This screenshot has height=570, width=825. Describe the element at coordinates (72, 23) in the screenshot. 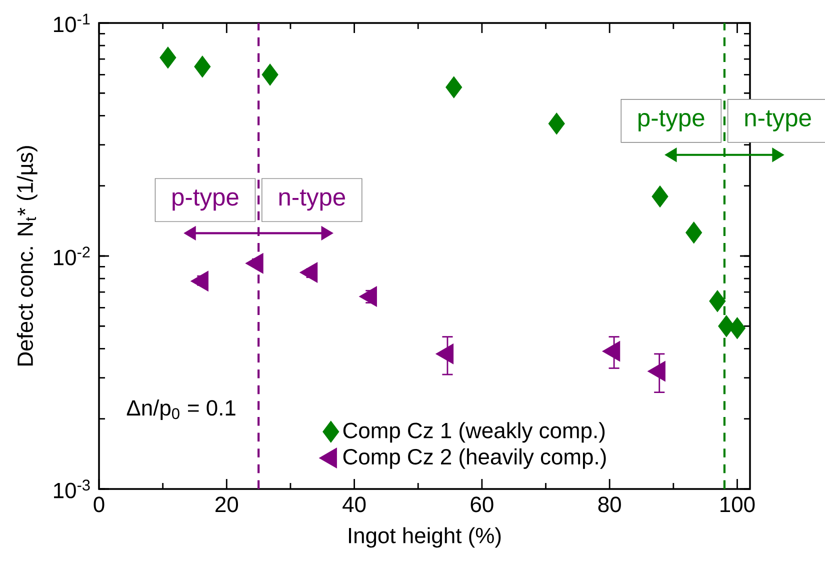

I see `y-tick-label: 10$^{-1}$` at that location.